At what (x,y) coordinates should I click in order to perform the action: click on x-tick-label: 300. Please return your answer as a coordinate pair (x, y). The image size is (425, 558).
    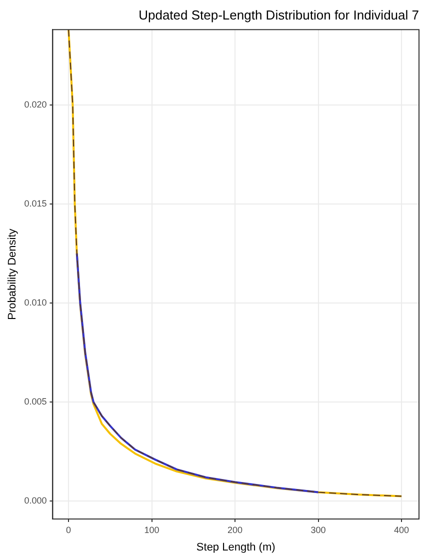
    Looking at the image, I should click on (318, 529).